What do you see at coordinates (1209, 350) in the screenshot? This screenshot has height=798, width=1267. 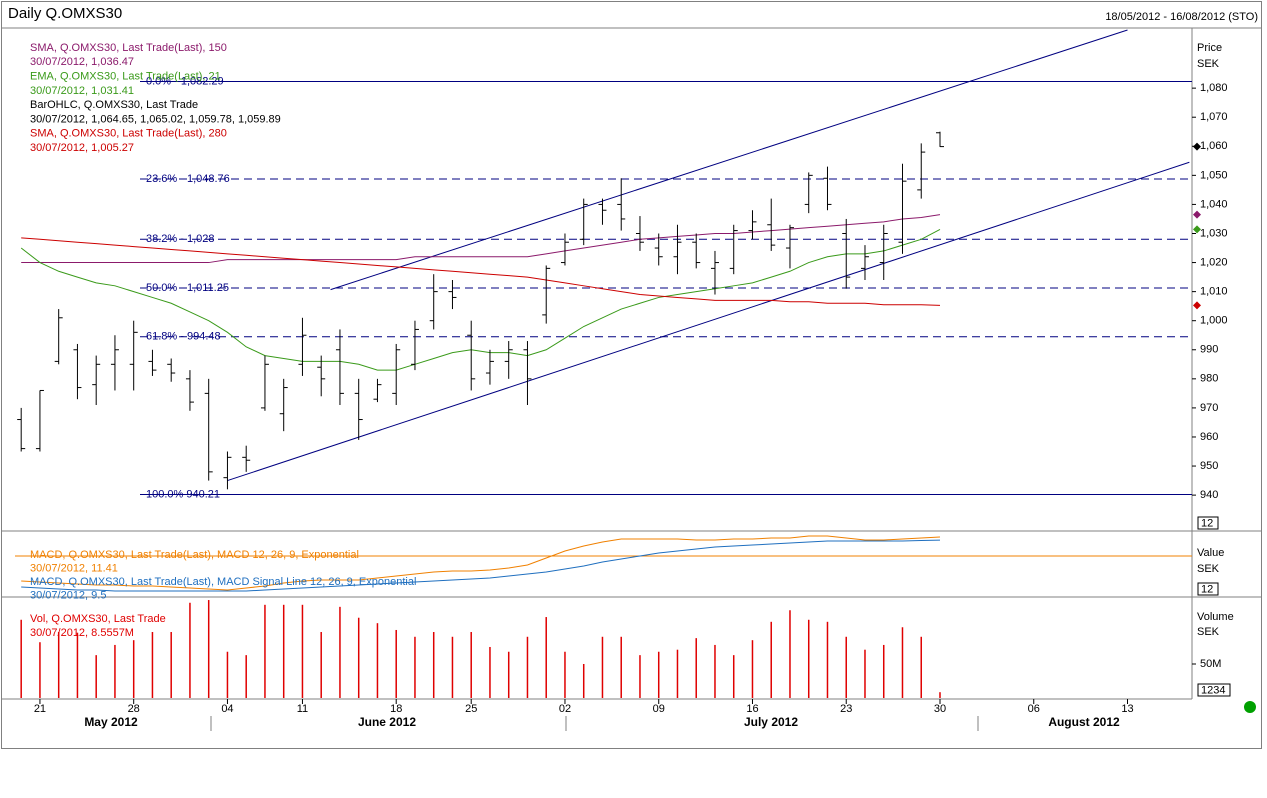 I see `y-tick-label: 990` at bounding box center [1209, 350].